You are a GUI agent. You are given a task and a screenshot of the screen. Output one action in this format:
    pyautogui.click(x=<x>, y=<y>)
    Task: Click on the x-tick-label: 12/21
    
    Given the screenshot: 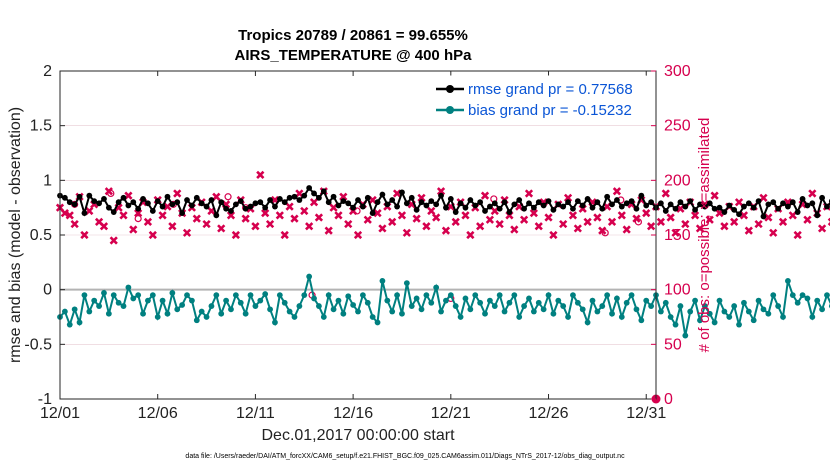 What is the action you would take?
    pyautogui.click(x=451, y=413)
    